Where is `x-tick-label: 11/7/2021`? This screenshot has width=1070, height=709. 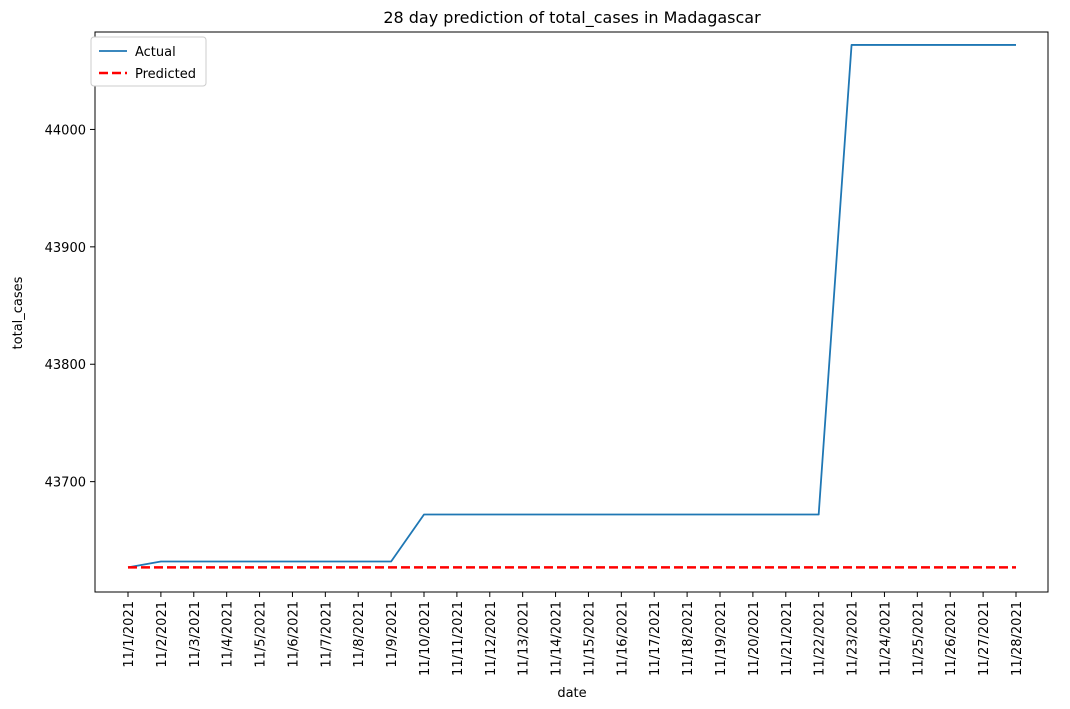 x-tick-label: 11/7/2021 is located at coordinates (326, 634).